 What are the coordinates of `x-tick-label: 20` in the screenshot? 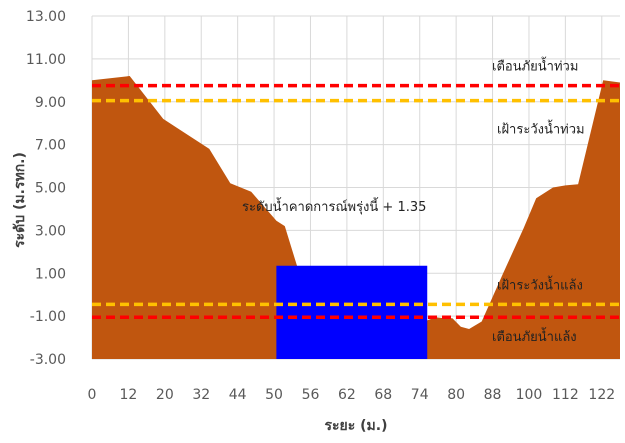 It's located at (165, 395).